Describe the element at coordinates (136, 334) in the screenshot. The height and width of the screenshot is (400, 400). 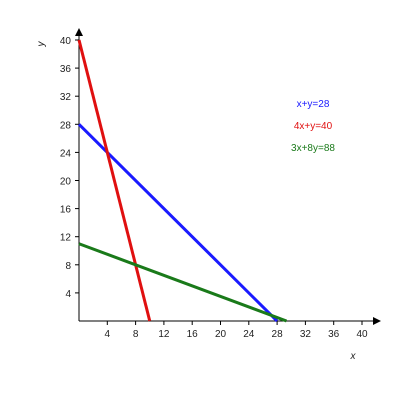
I see `x-tick-label: 8` at that location.